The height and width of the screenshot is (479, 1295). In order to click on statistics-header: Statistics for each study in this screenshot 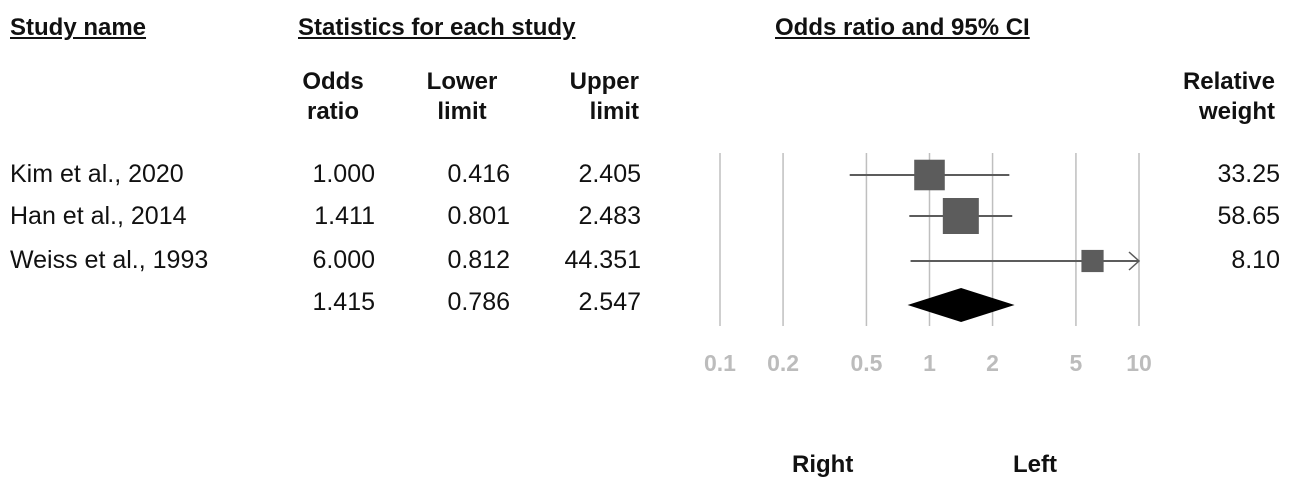, I will do `click(437, 27)`.